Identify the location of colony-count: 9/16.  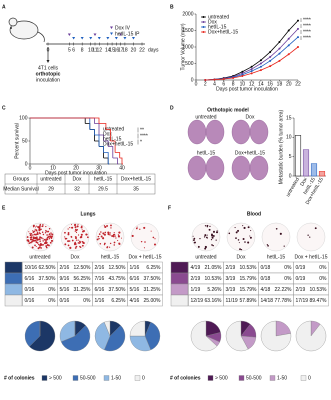
(65, 279).